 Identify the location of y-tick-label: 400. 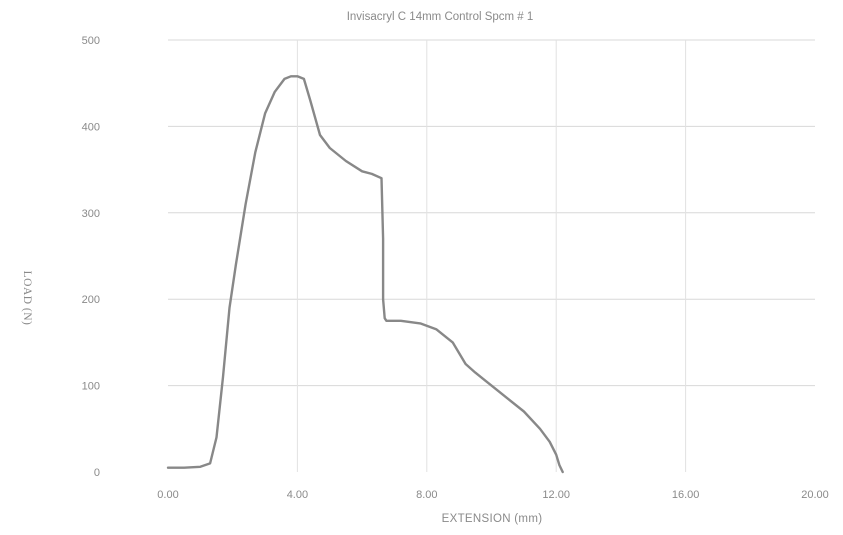
(91, 127).